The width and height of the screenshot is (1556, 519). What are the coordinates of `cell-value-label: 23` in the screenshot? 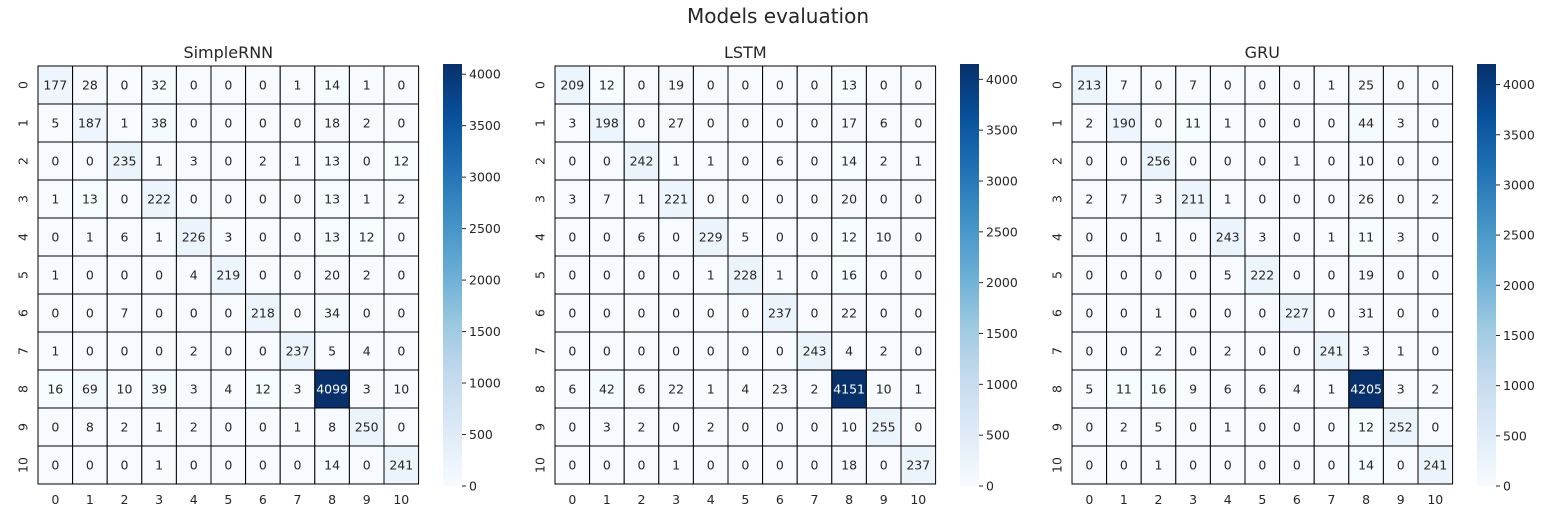 It's located at (780, 389).